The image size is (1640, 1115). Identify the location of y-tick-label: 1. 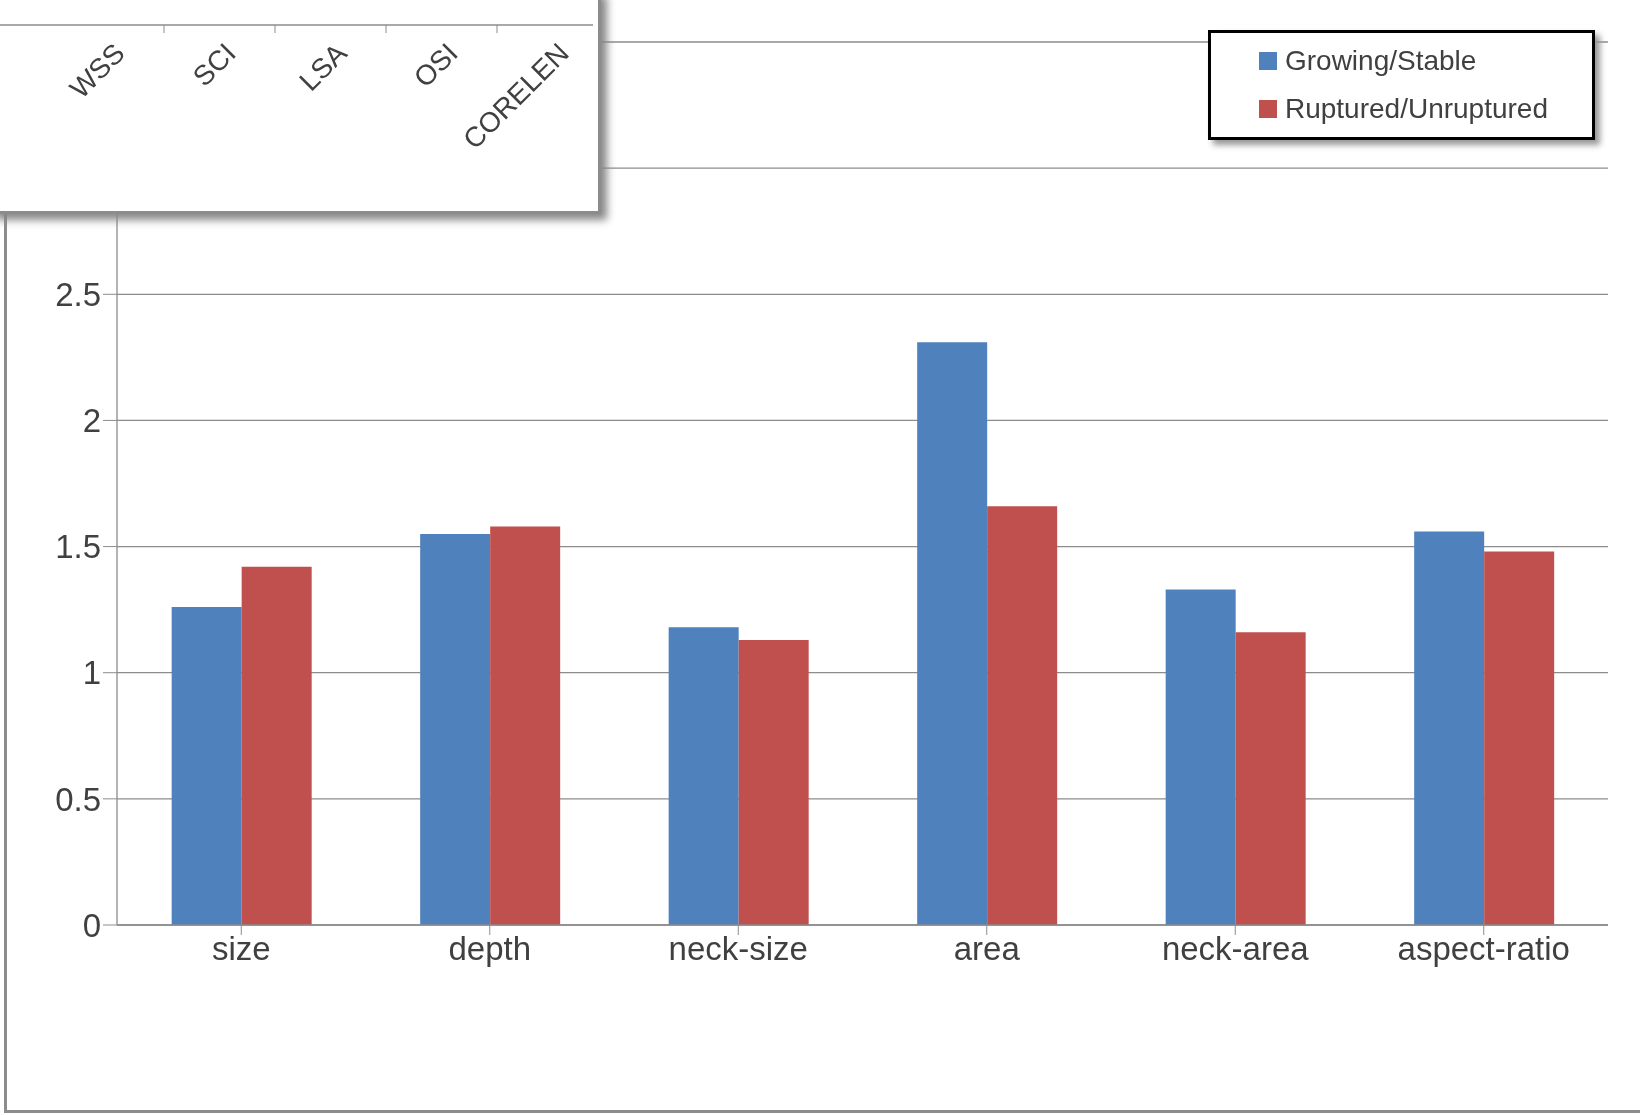
(91, 673).